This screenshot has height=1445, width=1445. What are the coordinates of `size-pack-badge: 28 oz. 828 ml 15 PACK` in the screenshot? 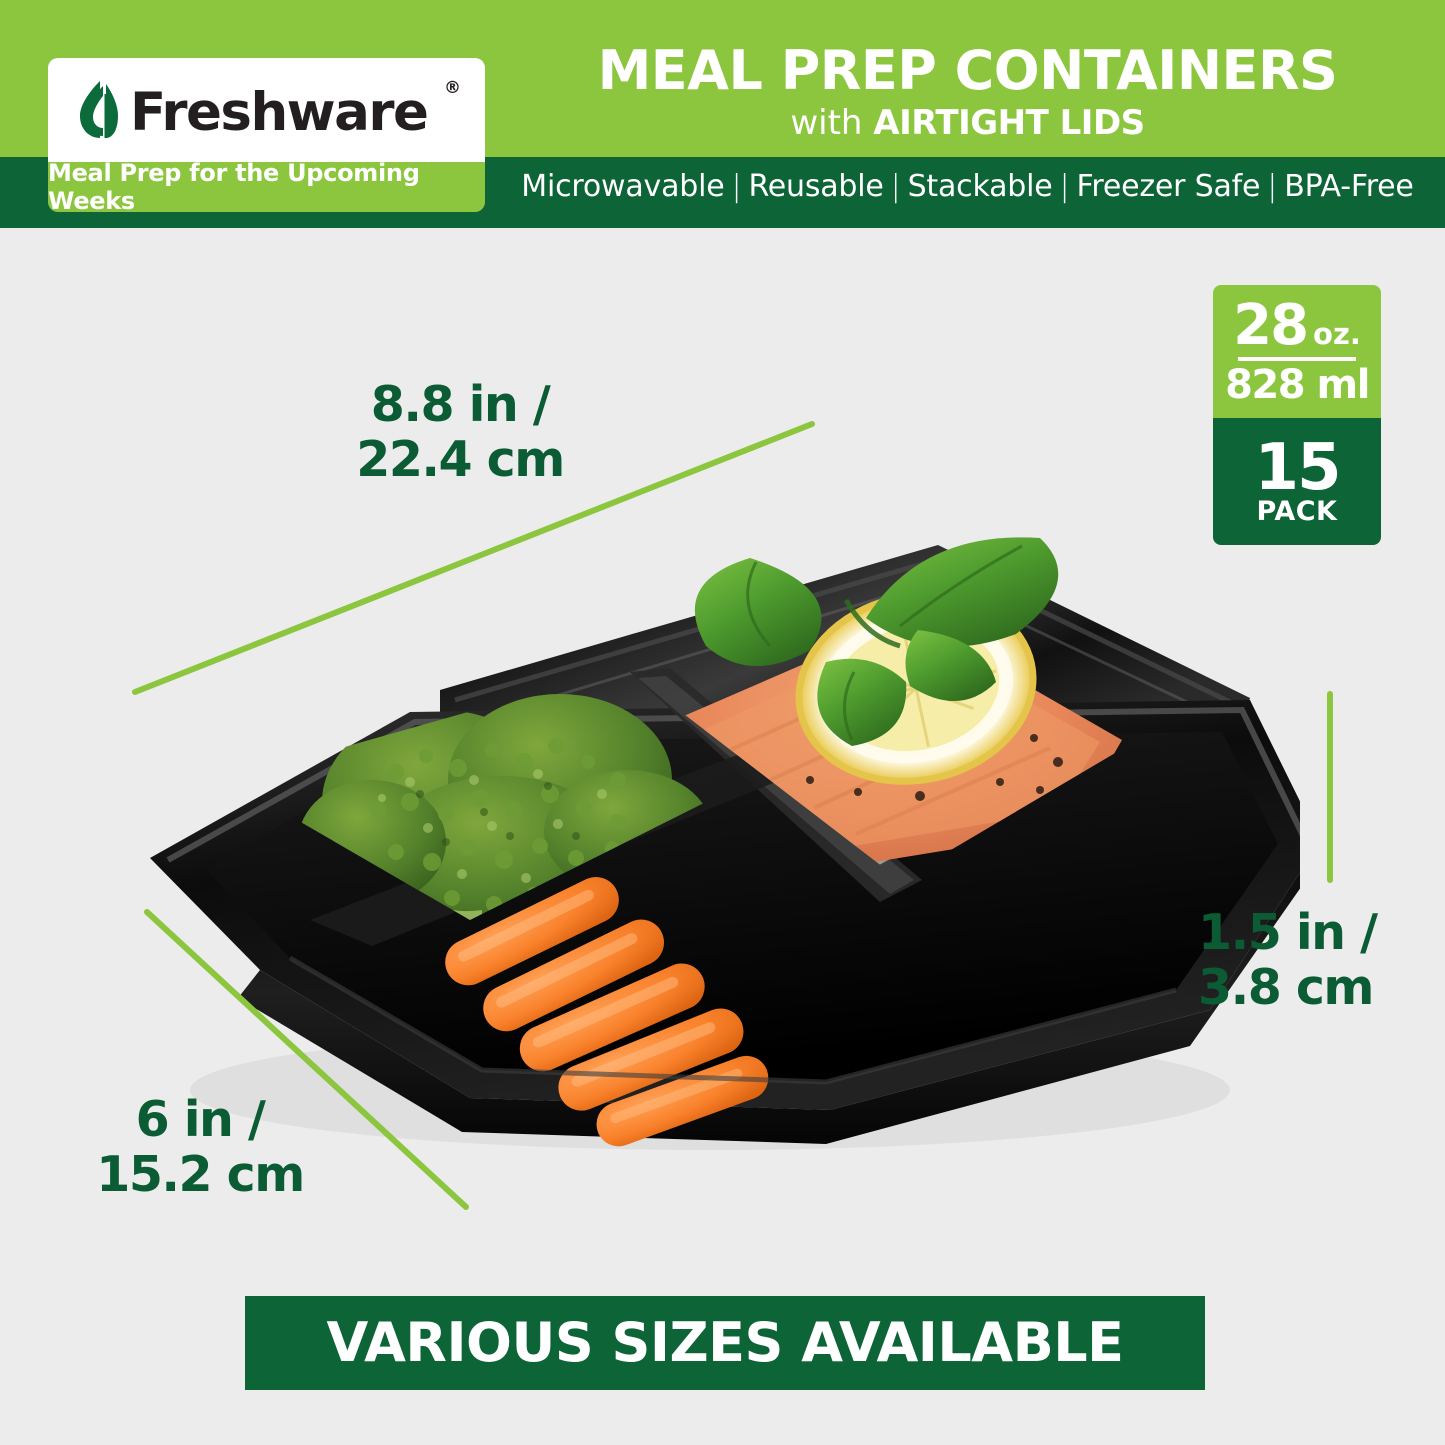 It's located at (1297, 415).